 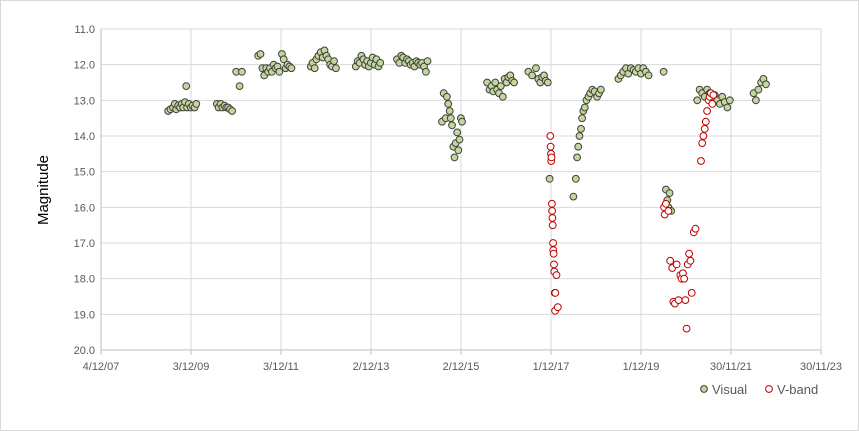 What do you see at coordinates (769, 389) in the screenshot?
I see `legend-marker-v-band` at bounding box center [769, 389].